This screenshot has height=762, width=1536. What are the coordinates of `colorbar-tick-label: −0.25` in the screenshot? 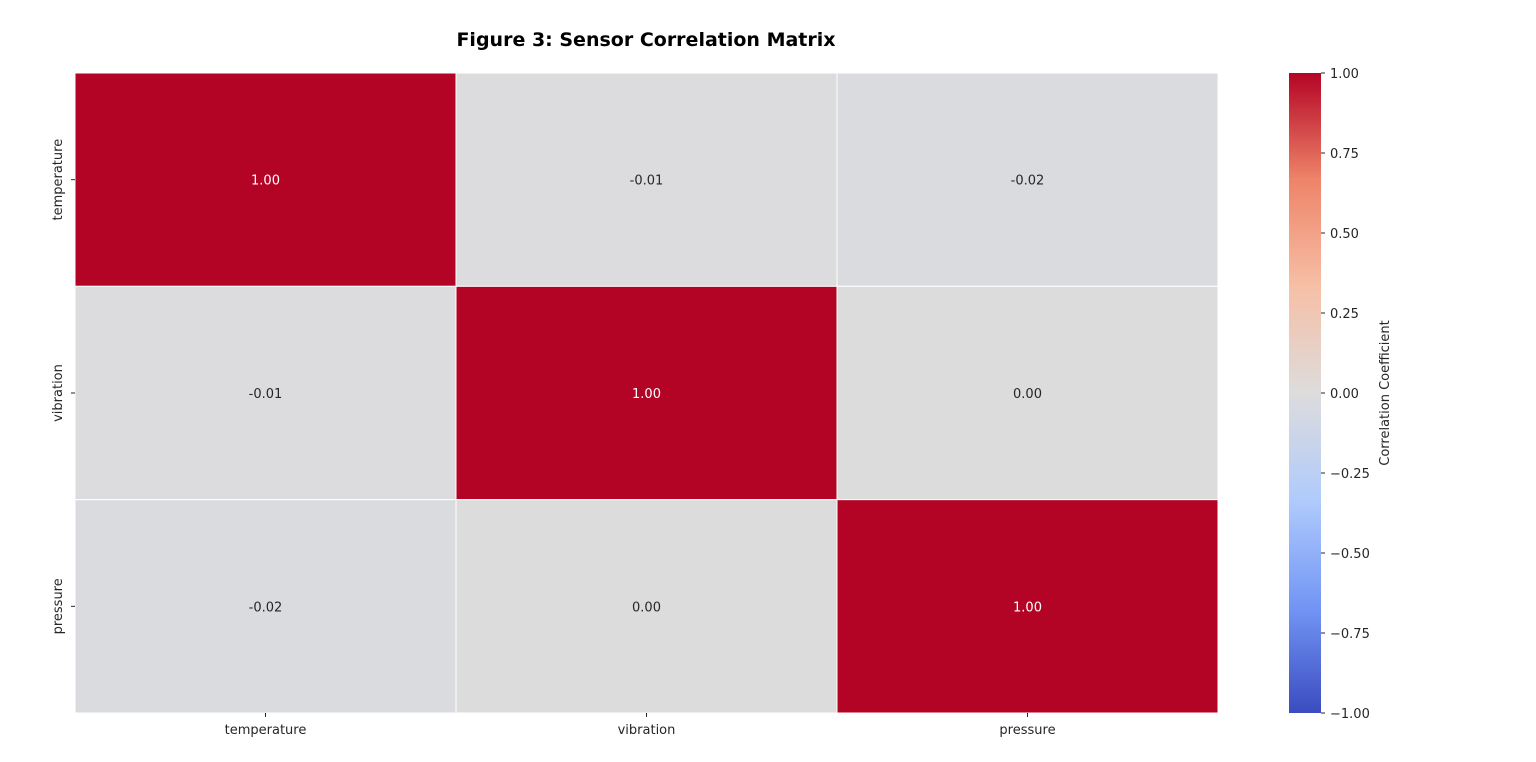 It's located at (1350, 474).